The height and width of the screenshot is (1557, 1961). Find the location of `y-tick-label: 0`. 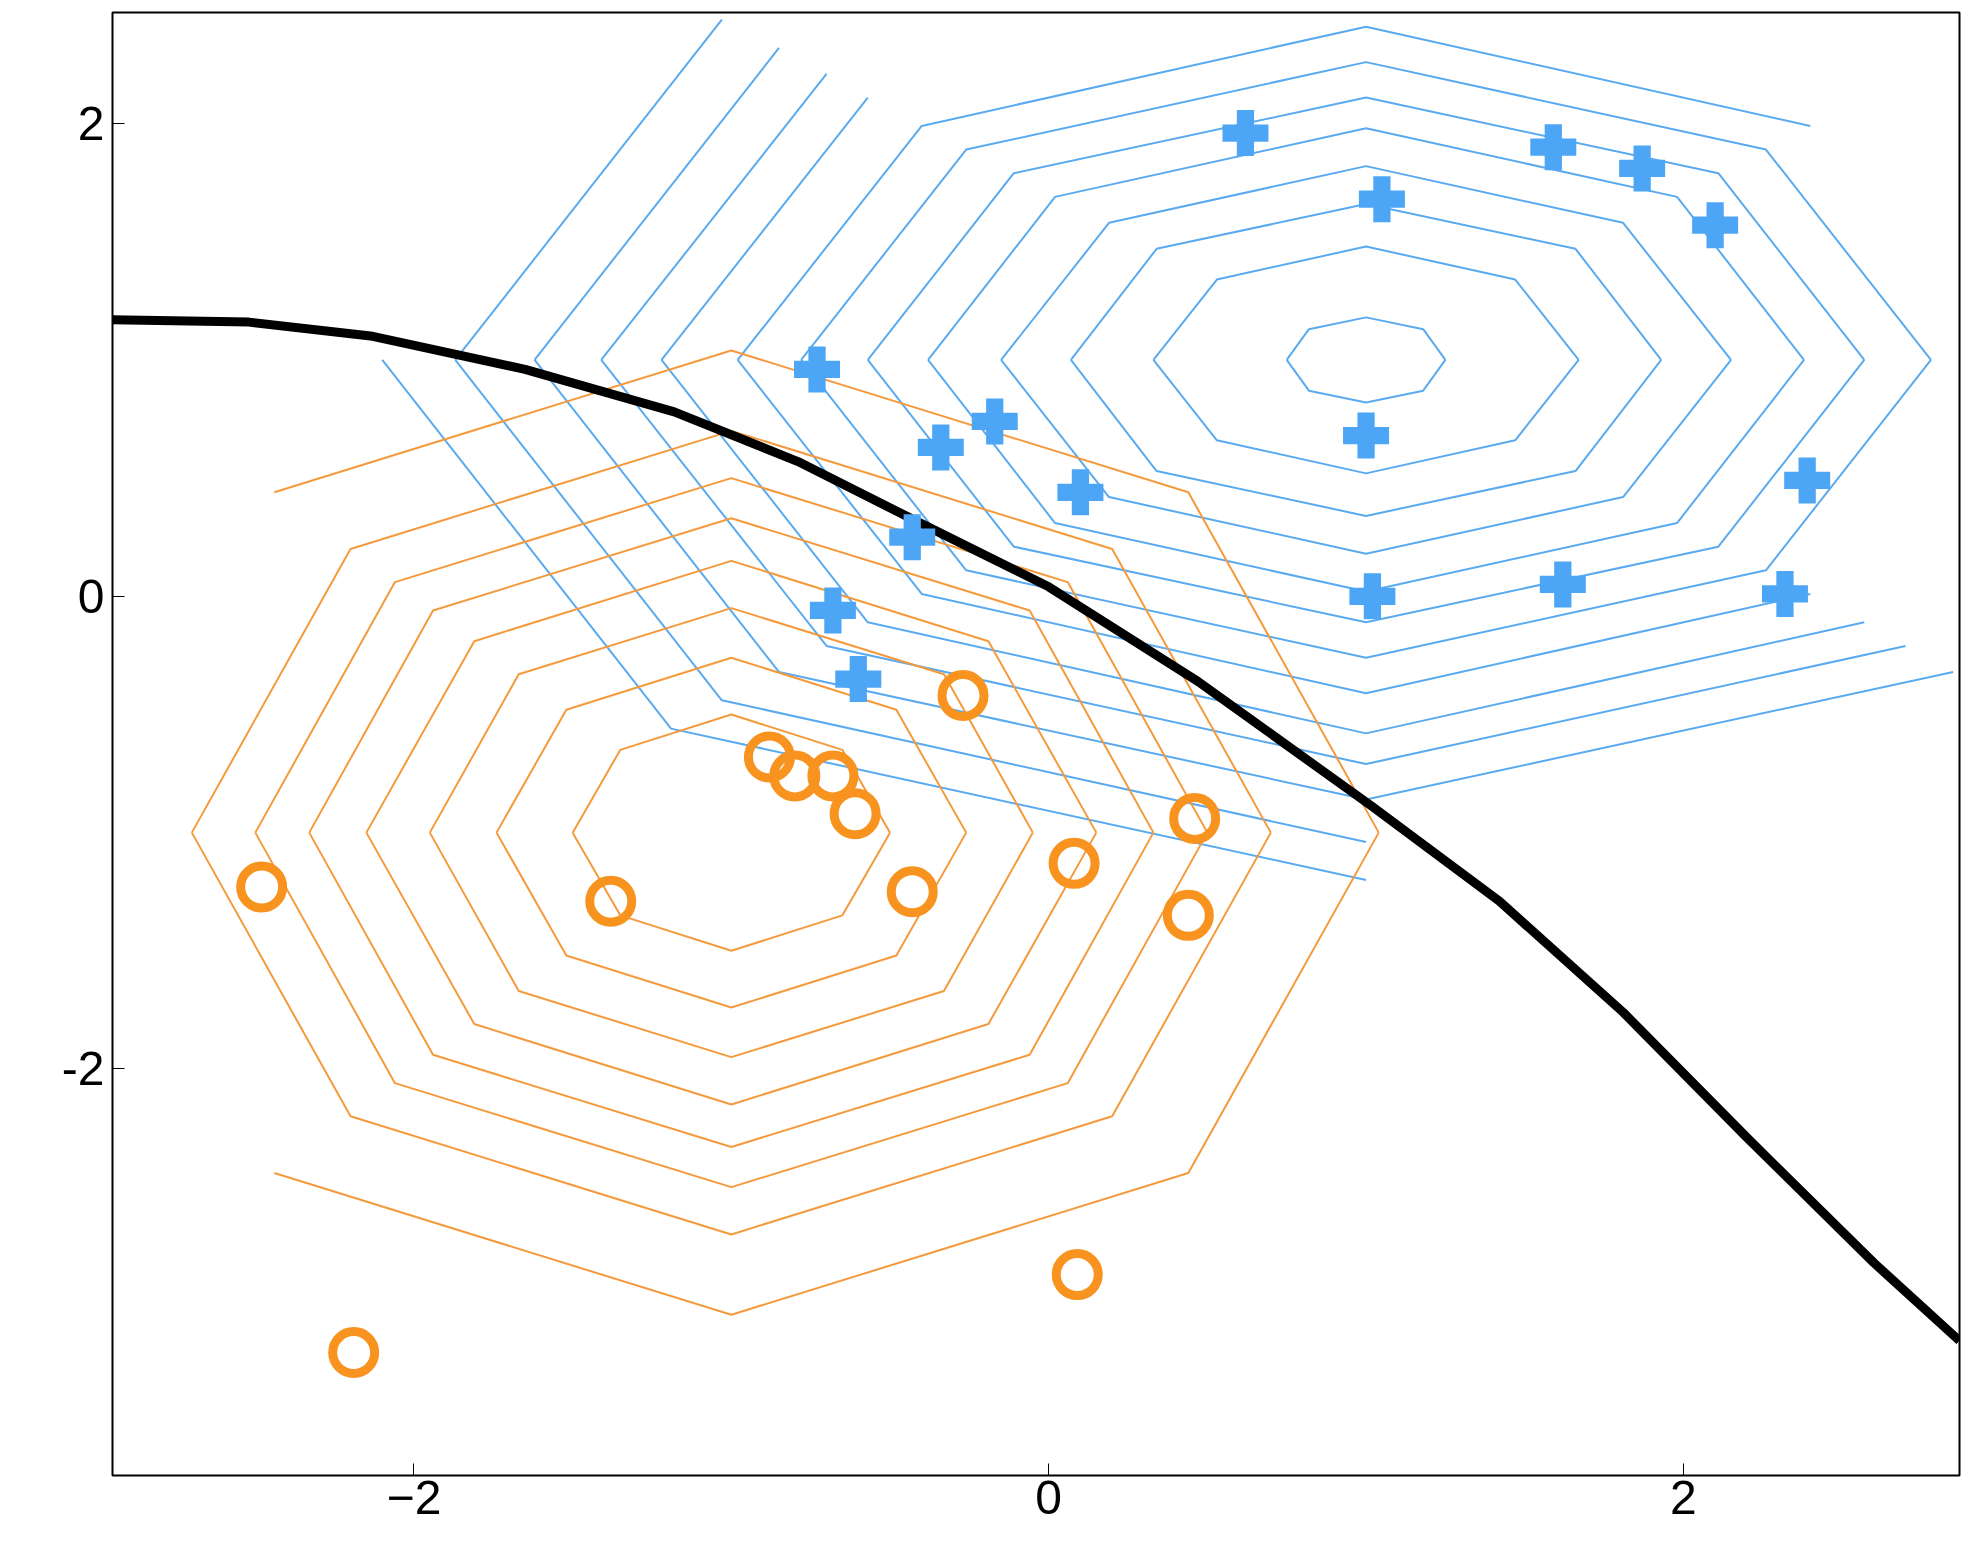

y-tick-label: 0 is located at coordinates (91, 596).